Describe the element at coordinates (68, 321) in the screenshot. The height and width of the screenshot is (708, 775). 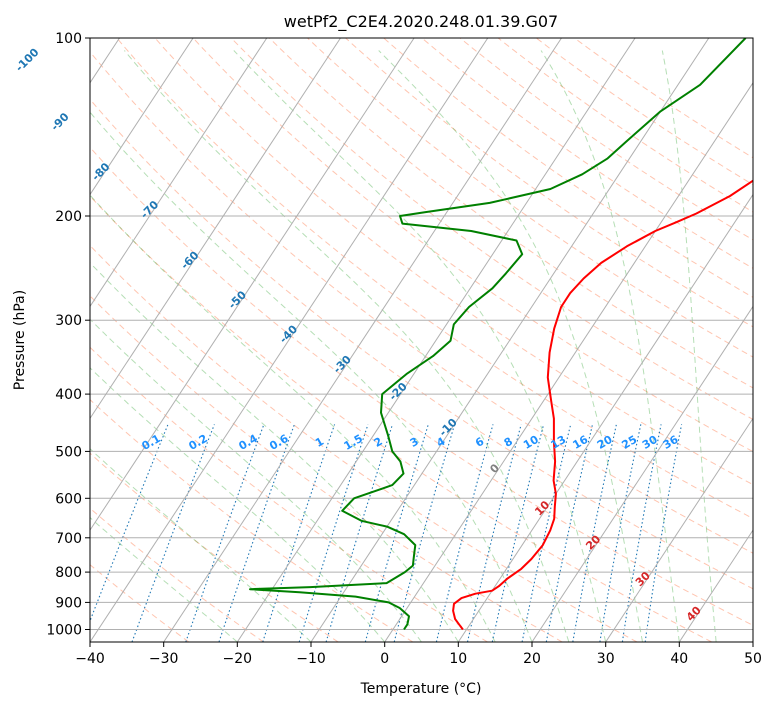
I see `y-tick-label: 300` at that location.